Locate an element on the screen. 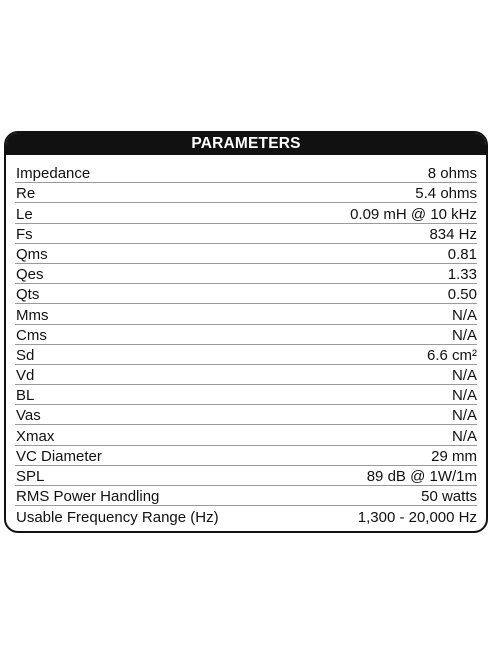 The height and width of the screenshot is (664, 496). row-label: Vas is located at coordinates (28, 416).